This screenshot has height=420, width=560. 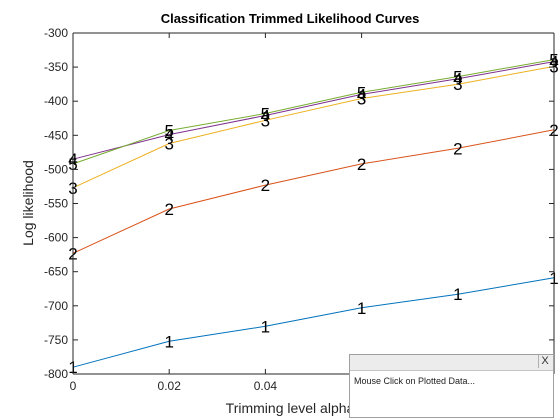 I want to click on y-tick-label: -650, so click(x=56, y=272).